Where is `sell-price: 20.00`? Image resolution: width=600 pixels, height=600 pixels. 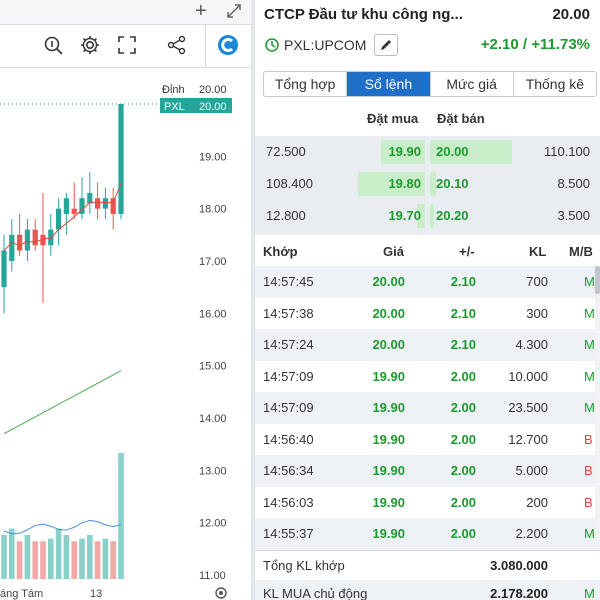
sell-price: 20.00 is located at coordinates (452, 151).